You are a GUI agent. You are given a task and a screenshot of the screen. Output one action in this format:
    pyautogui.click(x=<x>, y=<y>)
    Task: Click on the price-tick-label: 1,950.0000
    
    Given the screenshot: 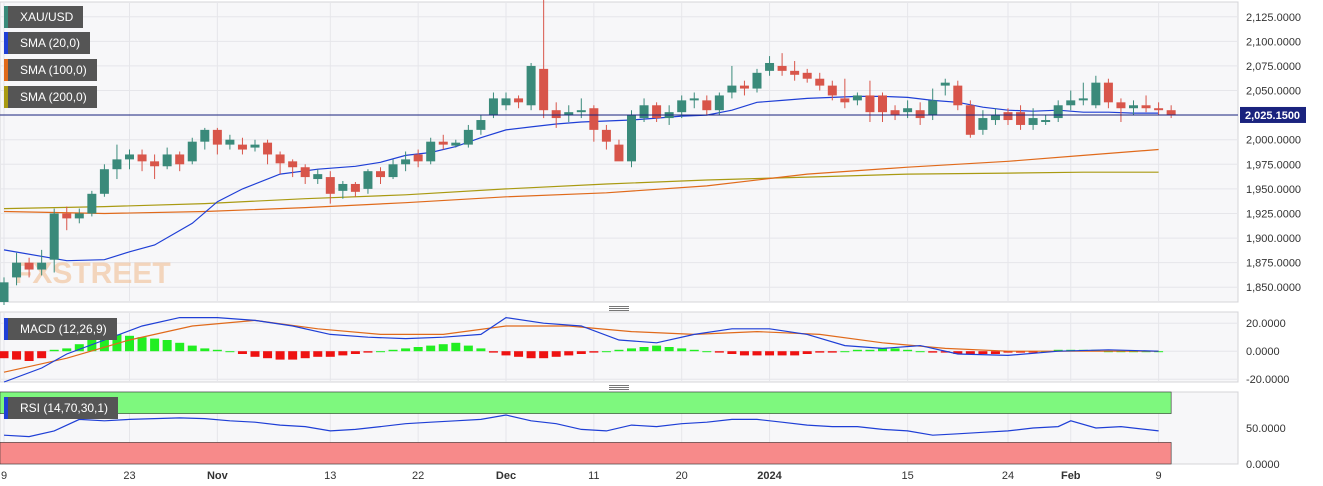 What is the action you would take?
    pyautogui.click(x=1273, y=190)
    